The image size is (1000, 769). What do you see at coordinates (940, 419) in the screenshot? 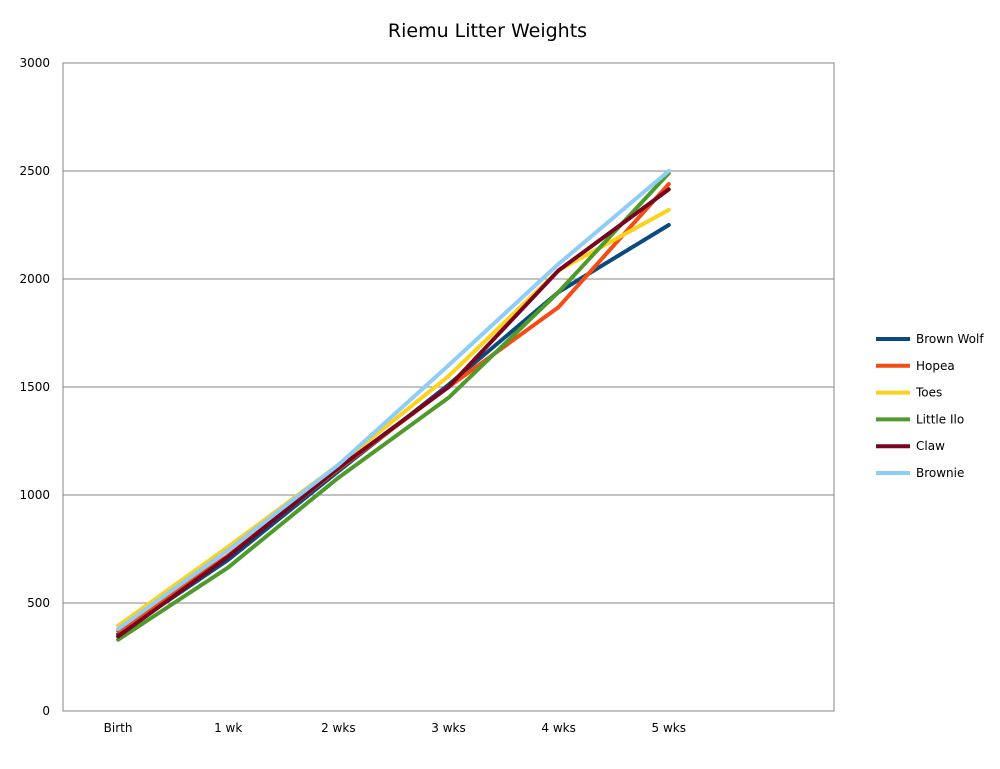
I see `legend-label-little-ilo: Little Ilo` at bounding box center [940, 419].